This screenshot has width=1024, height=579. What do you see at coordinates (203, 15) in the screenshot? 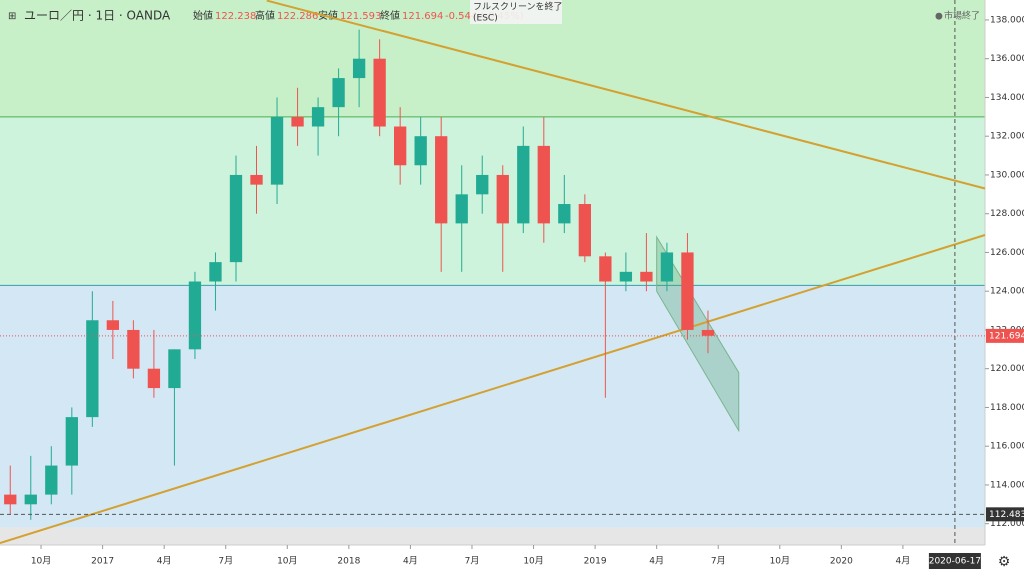
I see `label: 始値` at bounding box center [203, 15].